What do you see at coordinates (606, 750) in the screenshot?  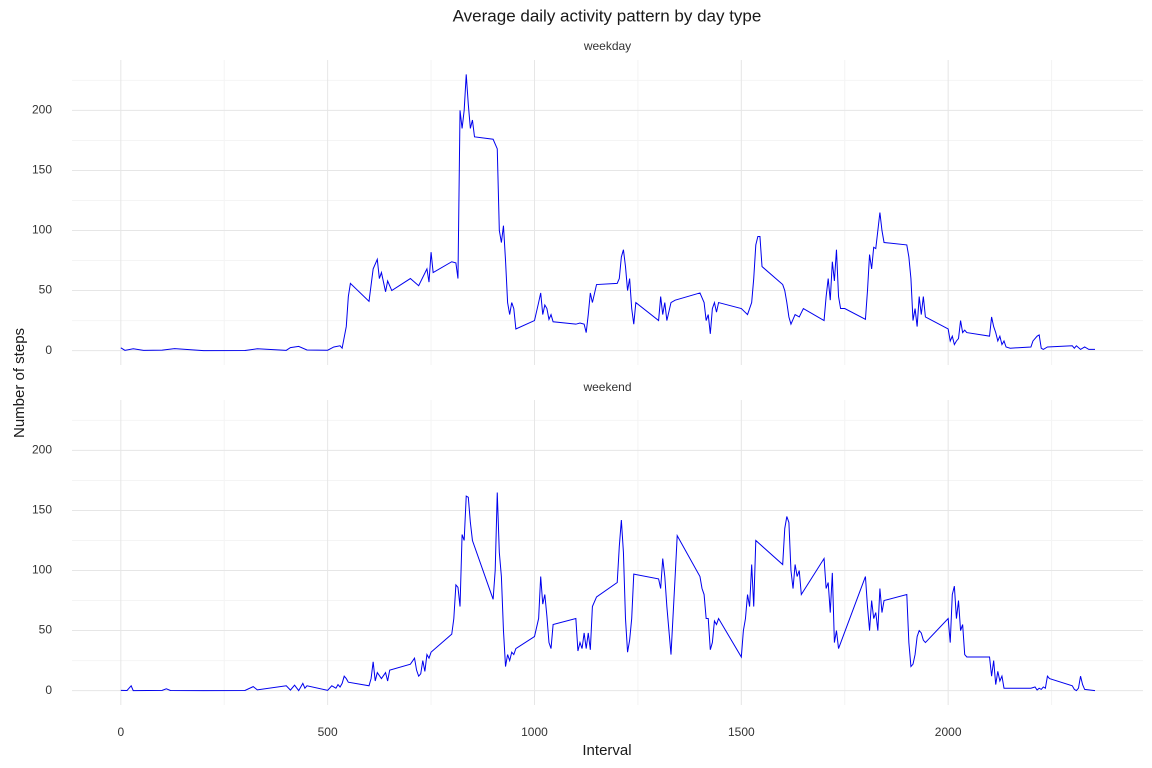 I see `x-axis-label: Interval` at bounding box center [606, 750].